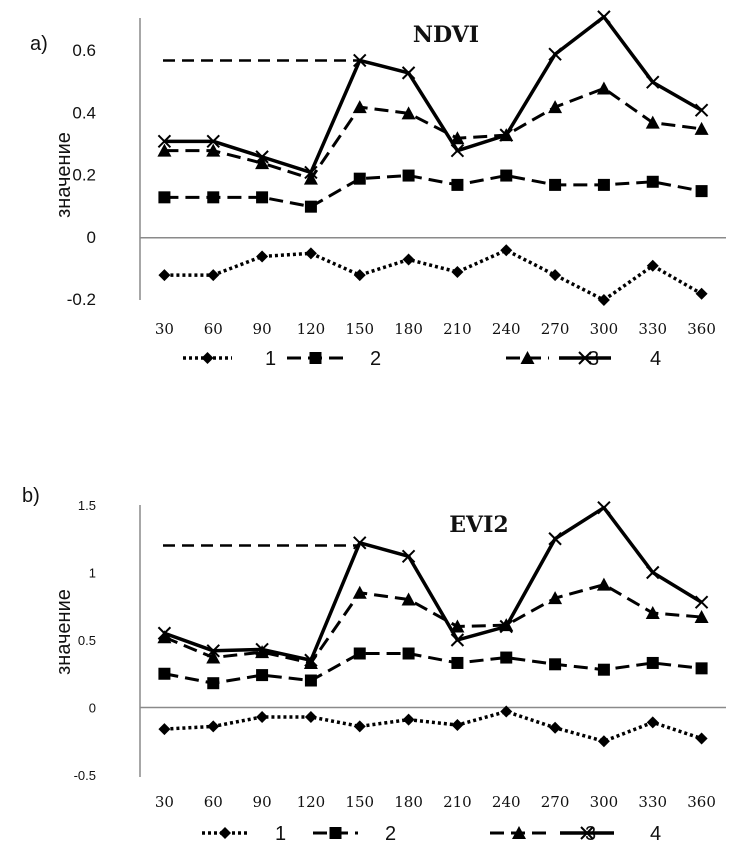  What do you see at coordinates (84, 175) in the screenshot?
I see `y-tick-label: 0.2` at bounding box center [84, 175].